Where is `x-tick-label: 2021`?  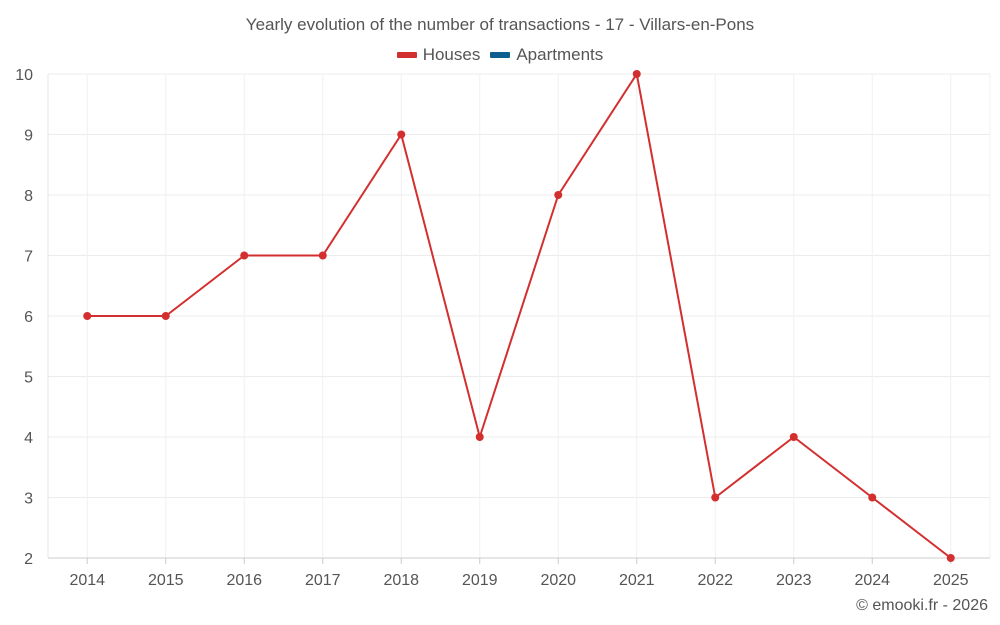 x-tick-label: 2021 is located at coordinates (637, 580).